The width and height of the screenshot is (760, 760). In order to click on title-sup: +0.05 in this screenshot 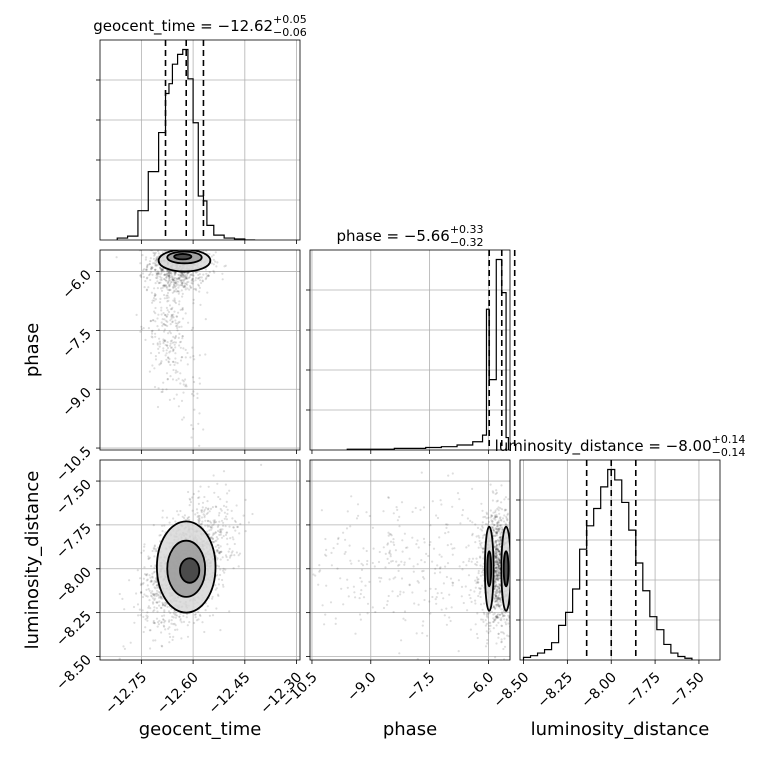, I will do `click(290, 19)`.